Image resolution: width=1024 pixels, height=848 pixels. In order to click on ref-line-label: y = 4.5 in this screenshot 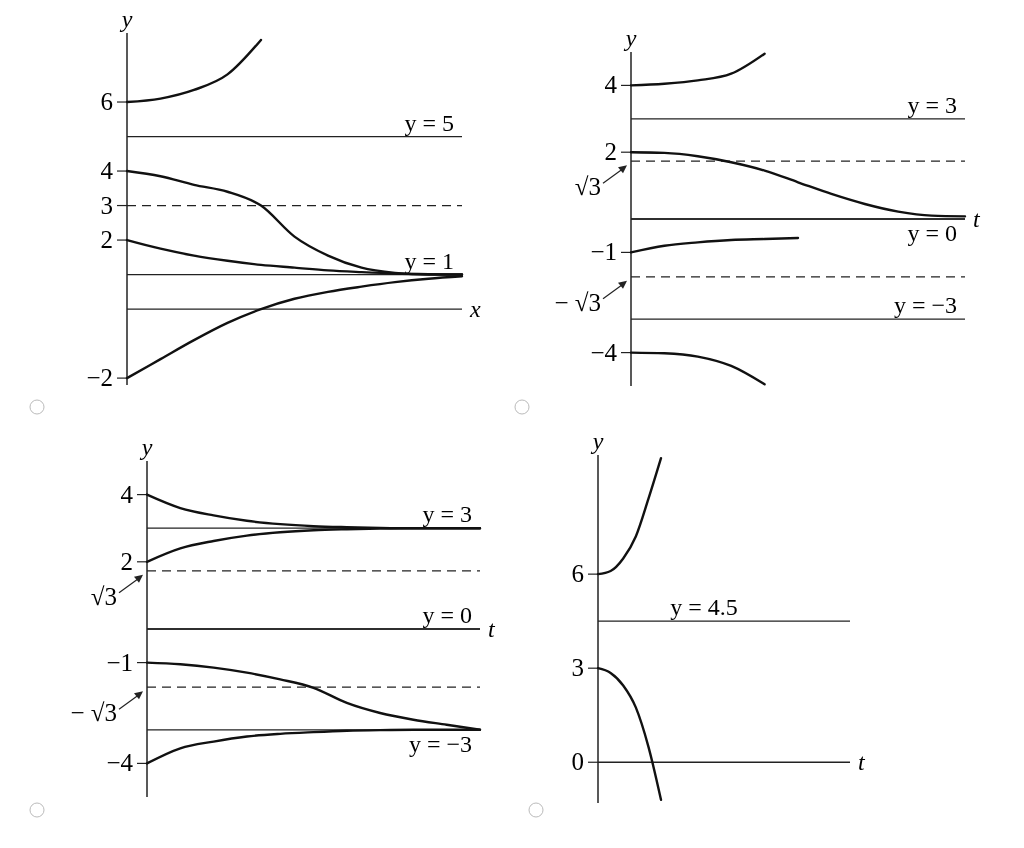, I will do `click(704, 607)`.